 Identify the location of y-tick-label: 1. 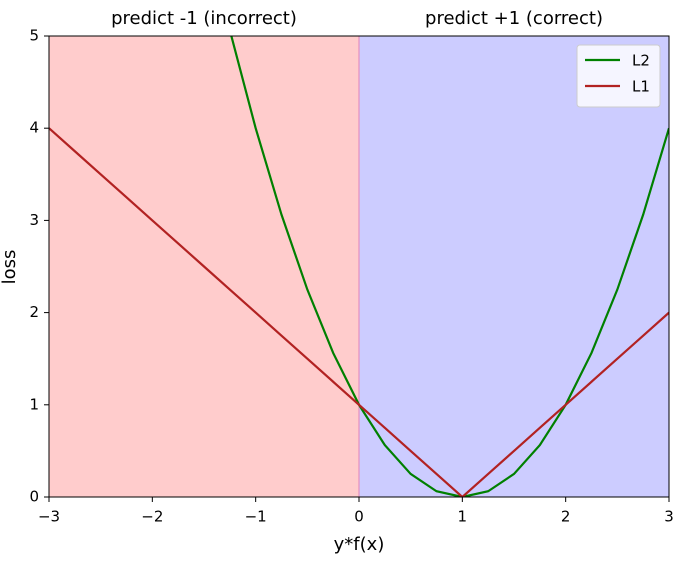
(34, 404).